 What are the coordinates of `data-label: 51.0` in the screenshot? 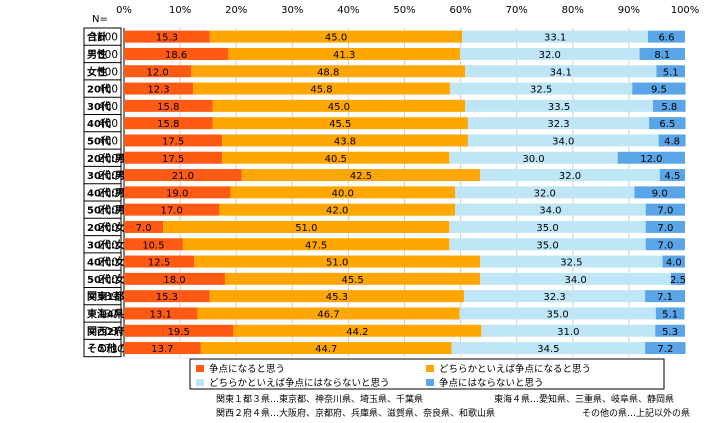 It's located at (337, 263).